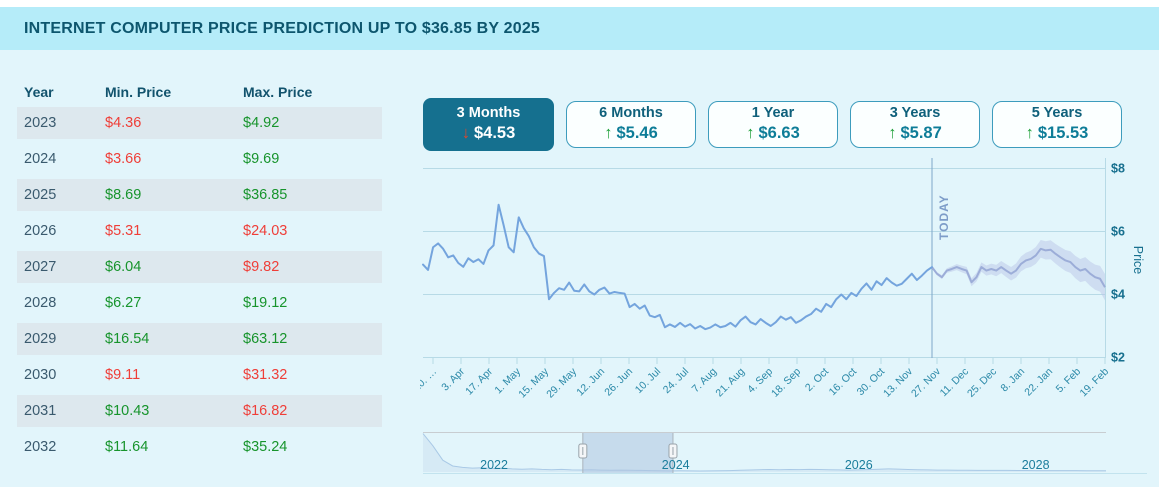  What do you see at coordinates (199, 195) in the screenshot?
I see `table-row-2025: 2025 $8.69 $36.85` at bounding box center [199, 195].